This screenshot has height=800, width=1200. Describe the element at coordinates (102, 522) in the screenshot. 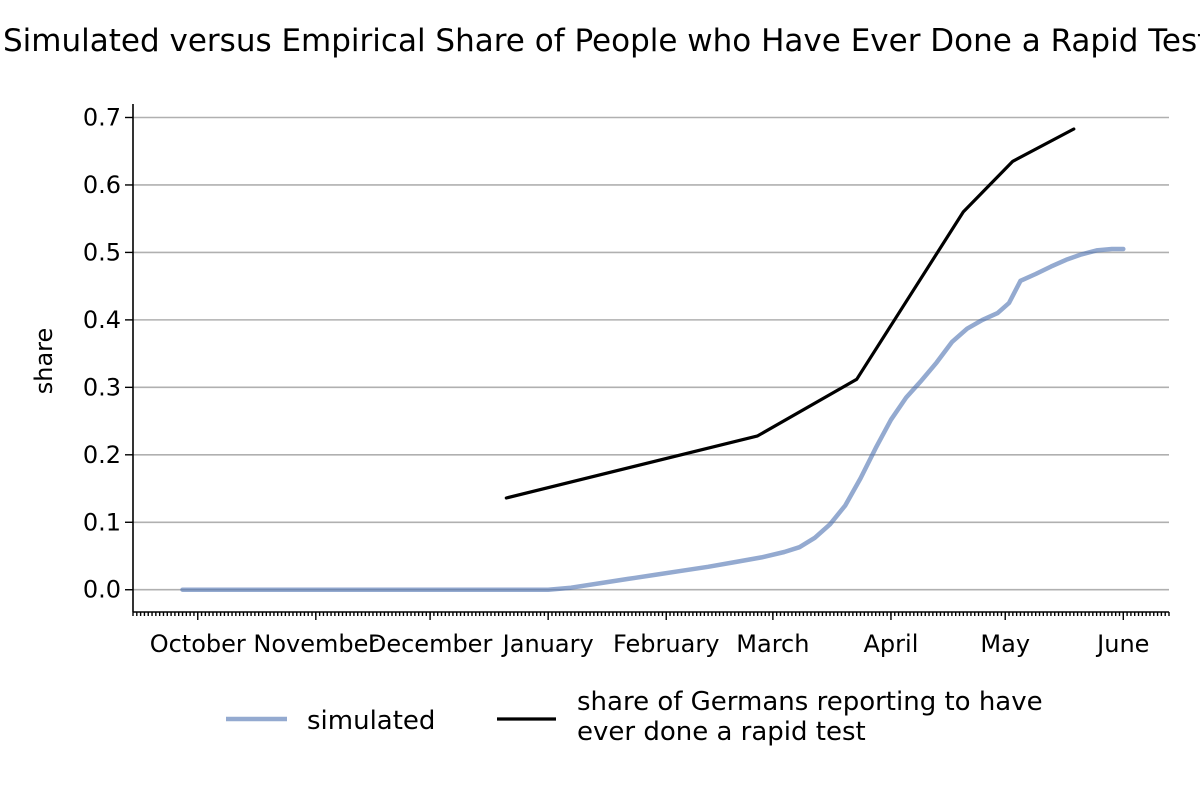

I see `ytick-label-1: 0.1` at that location.